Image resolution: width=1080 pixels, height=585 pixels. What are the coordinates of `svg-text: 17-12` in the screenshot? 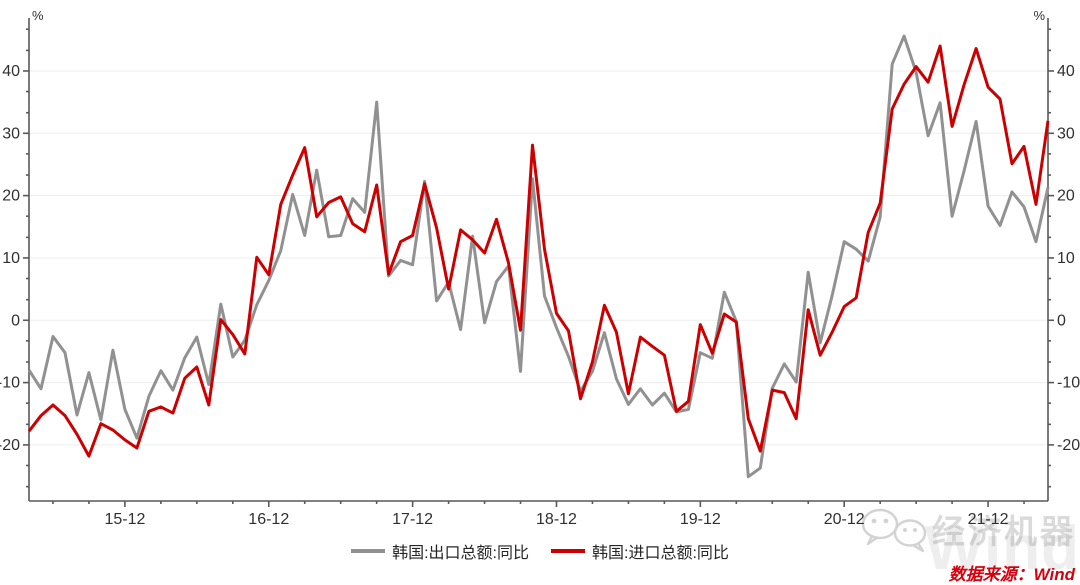 It's located at (412, 519).